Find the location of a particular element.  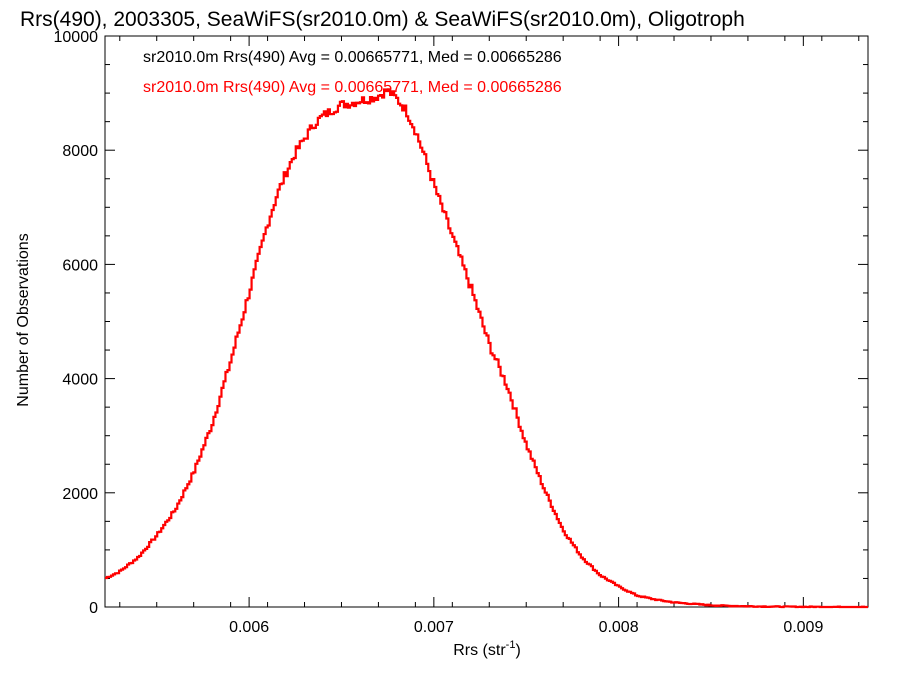

y-axis-title: Number of Observations is located at coordinates (23, 319).